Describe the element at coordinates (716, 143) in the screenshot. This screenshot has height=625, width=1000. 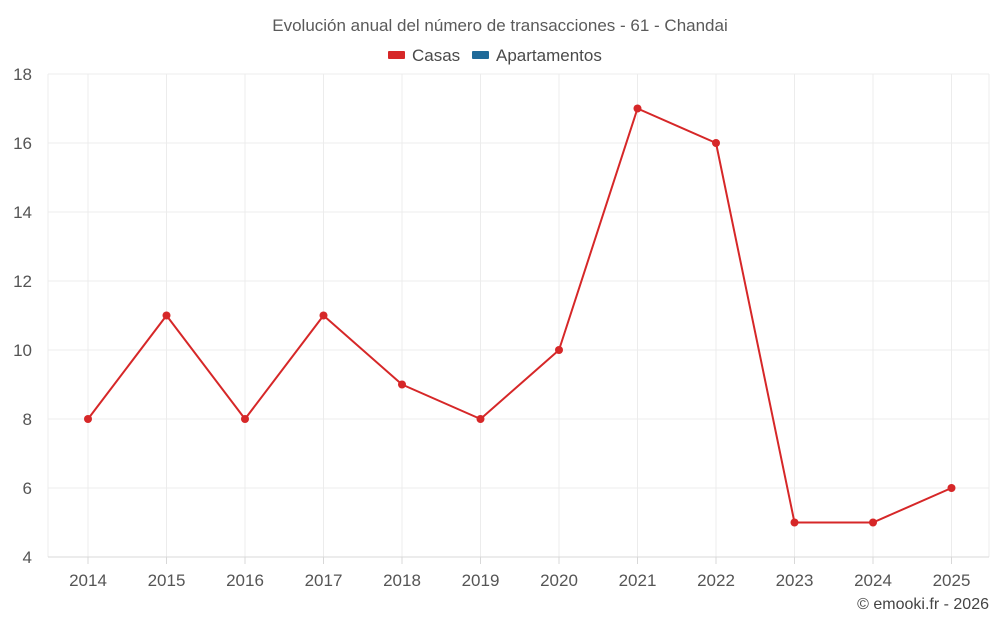
I see `data-point-casas-2022` at that location.